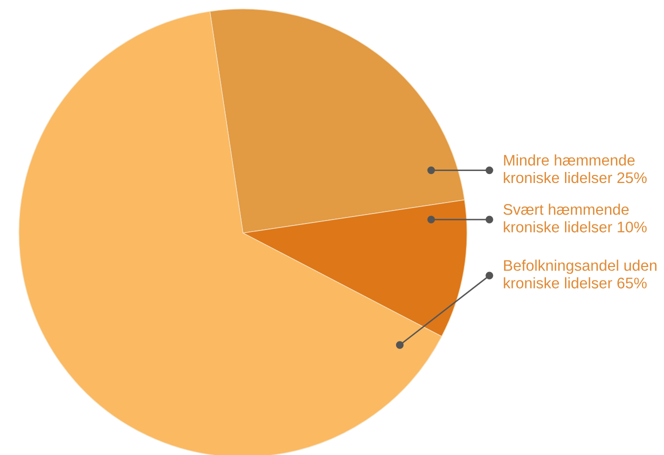 This screenshot has width=664, height=455. Describe the element at coordinates (580, 274) in the screenshot. I see `slice-label: Befolkningsandel uden kroniske lidelser 65%` at that location.